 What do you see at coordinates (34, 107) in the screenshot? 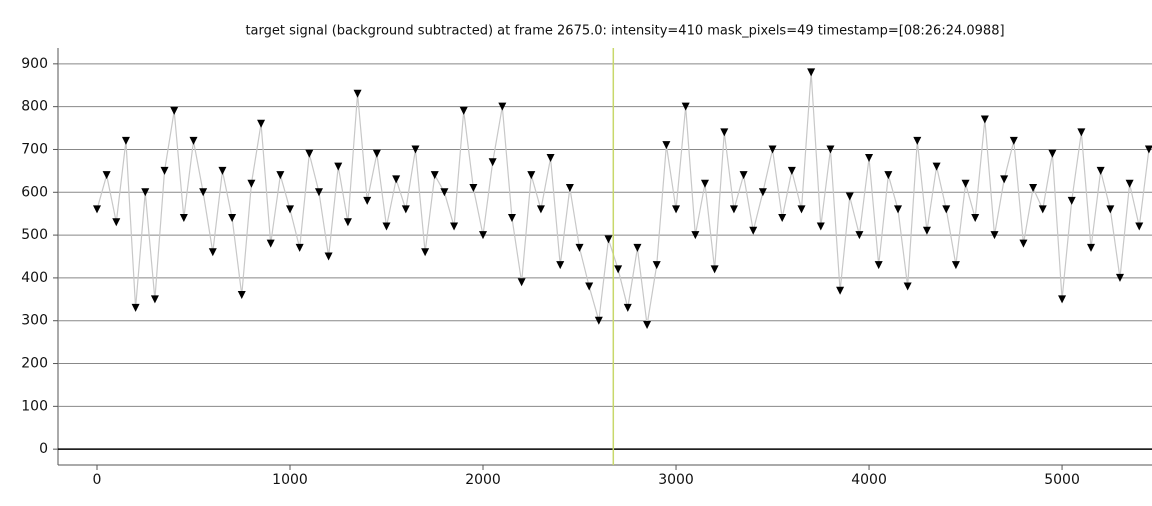
I see `y-tick-label: 800` at bounding box center [34, 107].